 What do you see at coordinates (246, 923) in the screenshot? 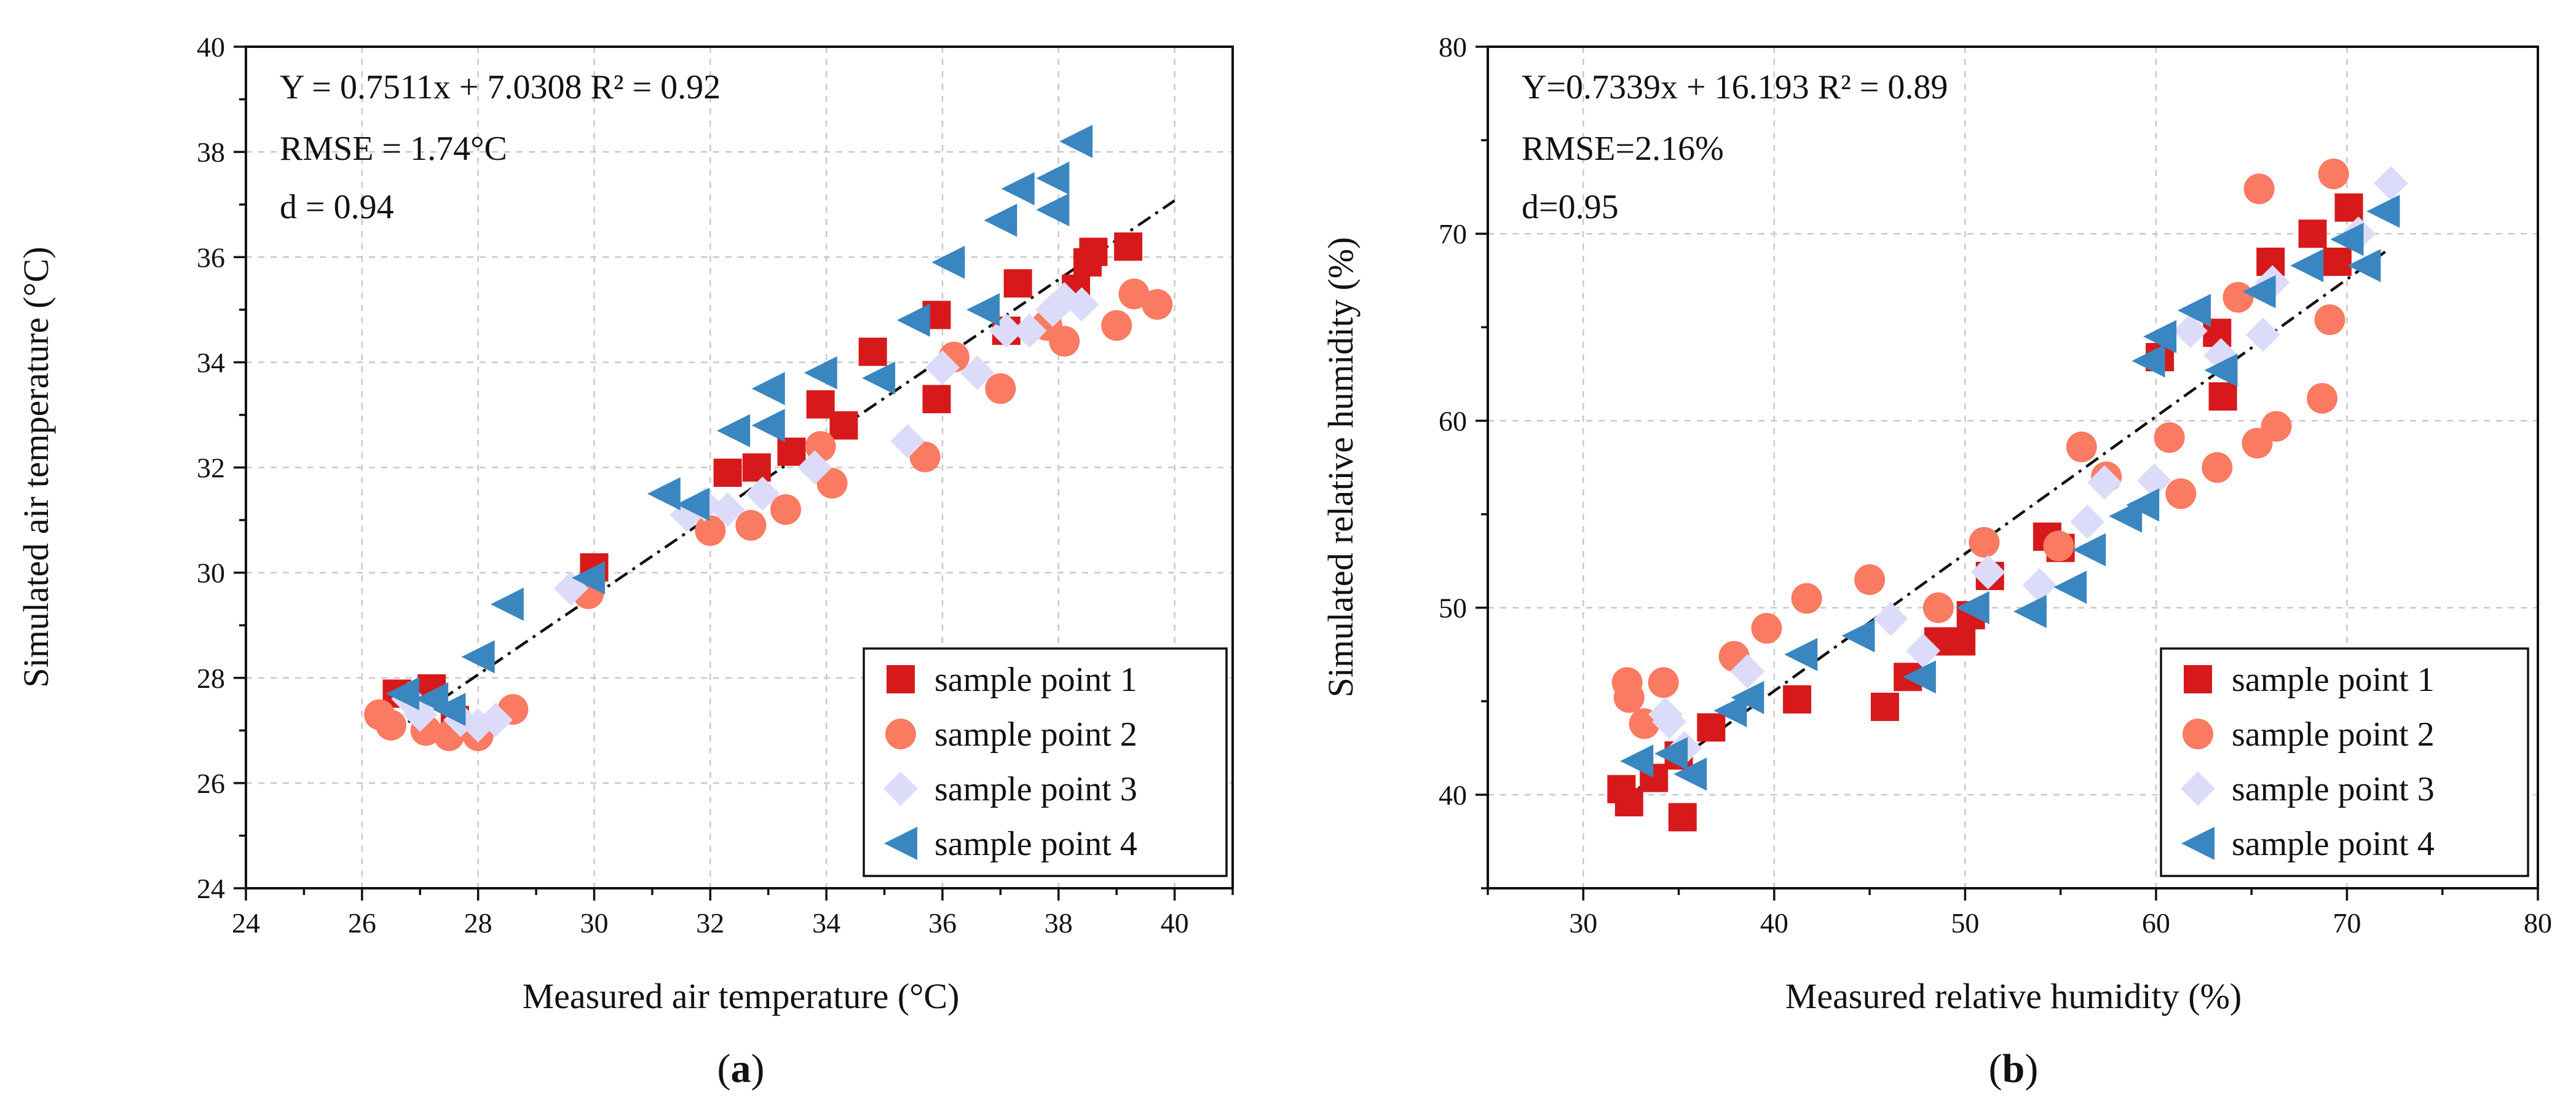
I see `x-tick-label: 24` at bounding box center [246, 923].